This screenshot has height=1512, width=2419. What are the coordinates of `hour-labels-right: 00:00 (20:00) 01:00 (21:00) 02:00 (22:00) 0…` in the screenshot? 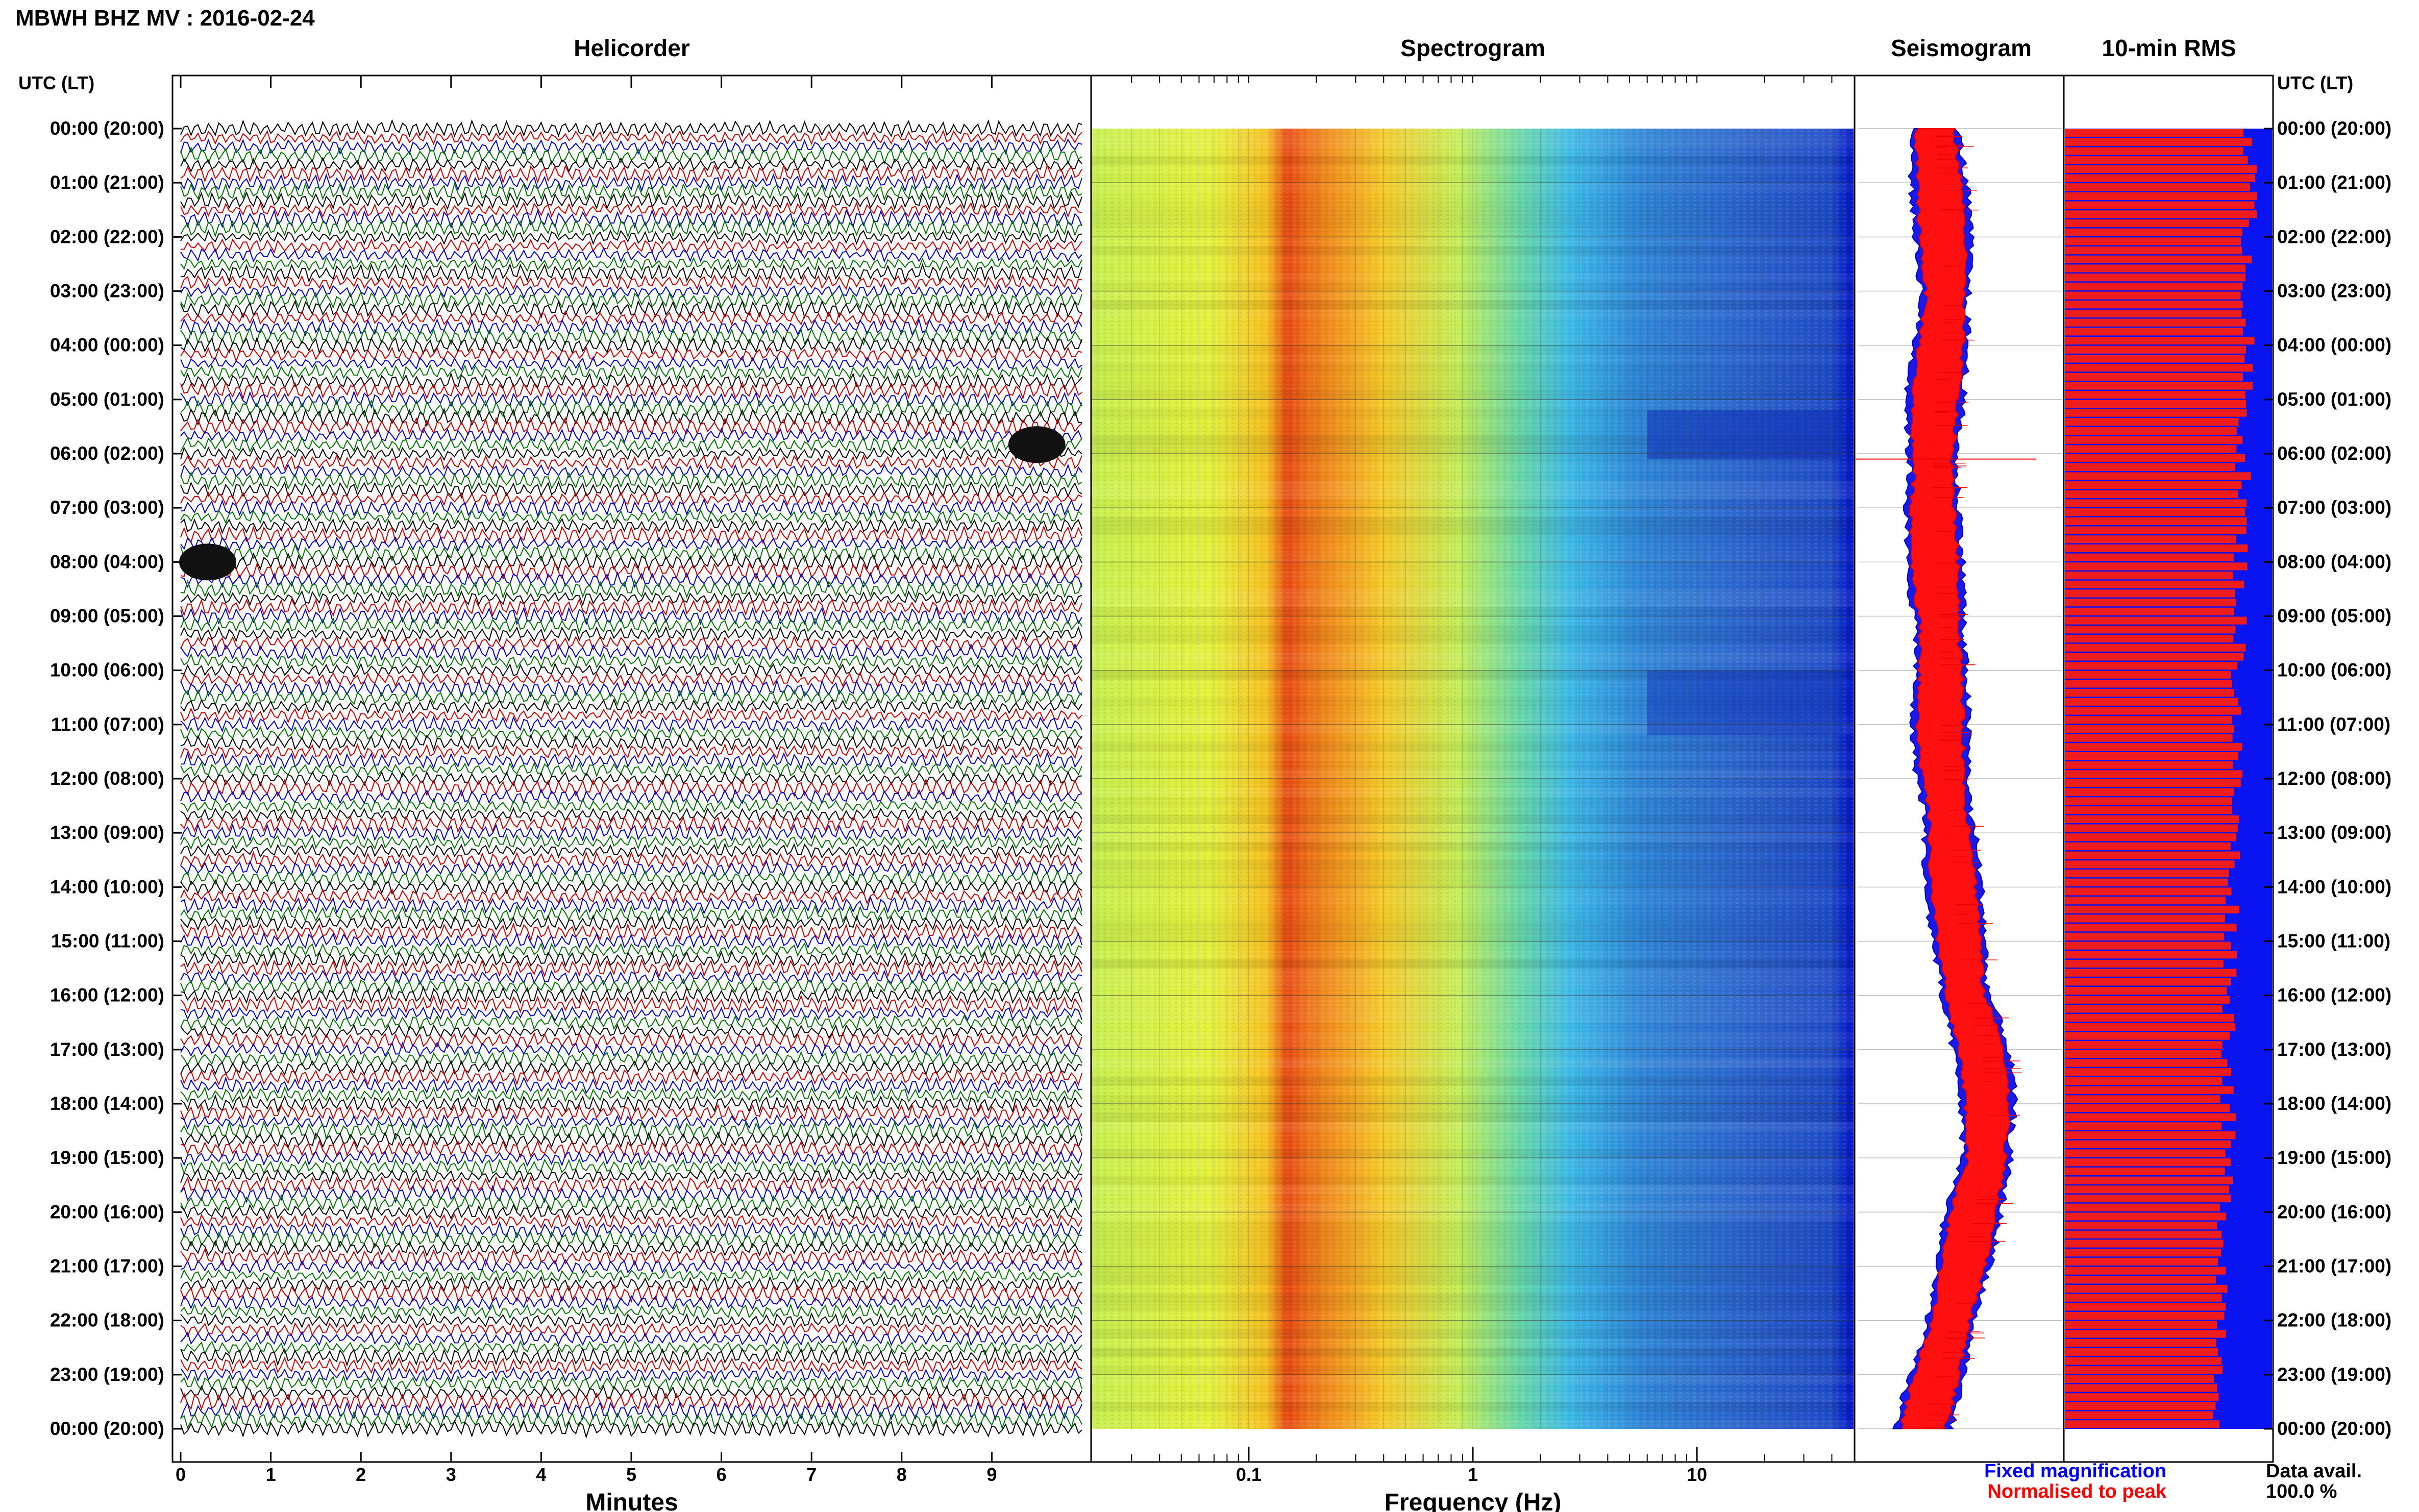 It's located at (2334, 778).